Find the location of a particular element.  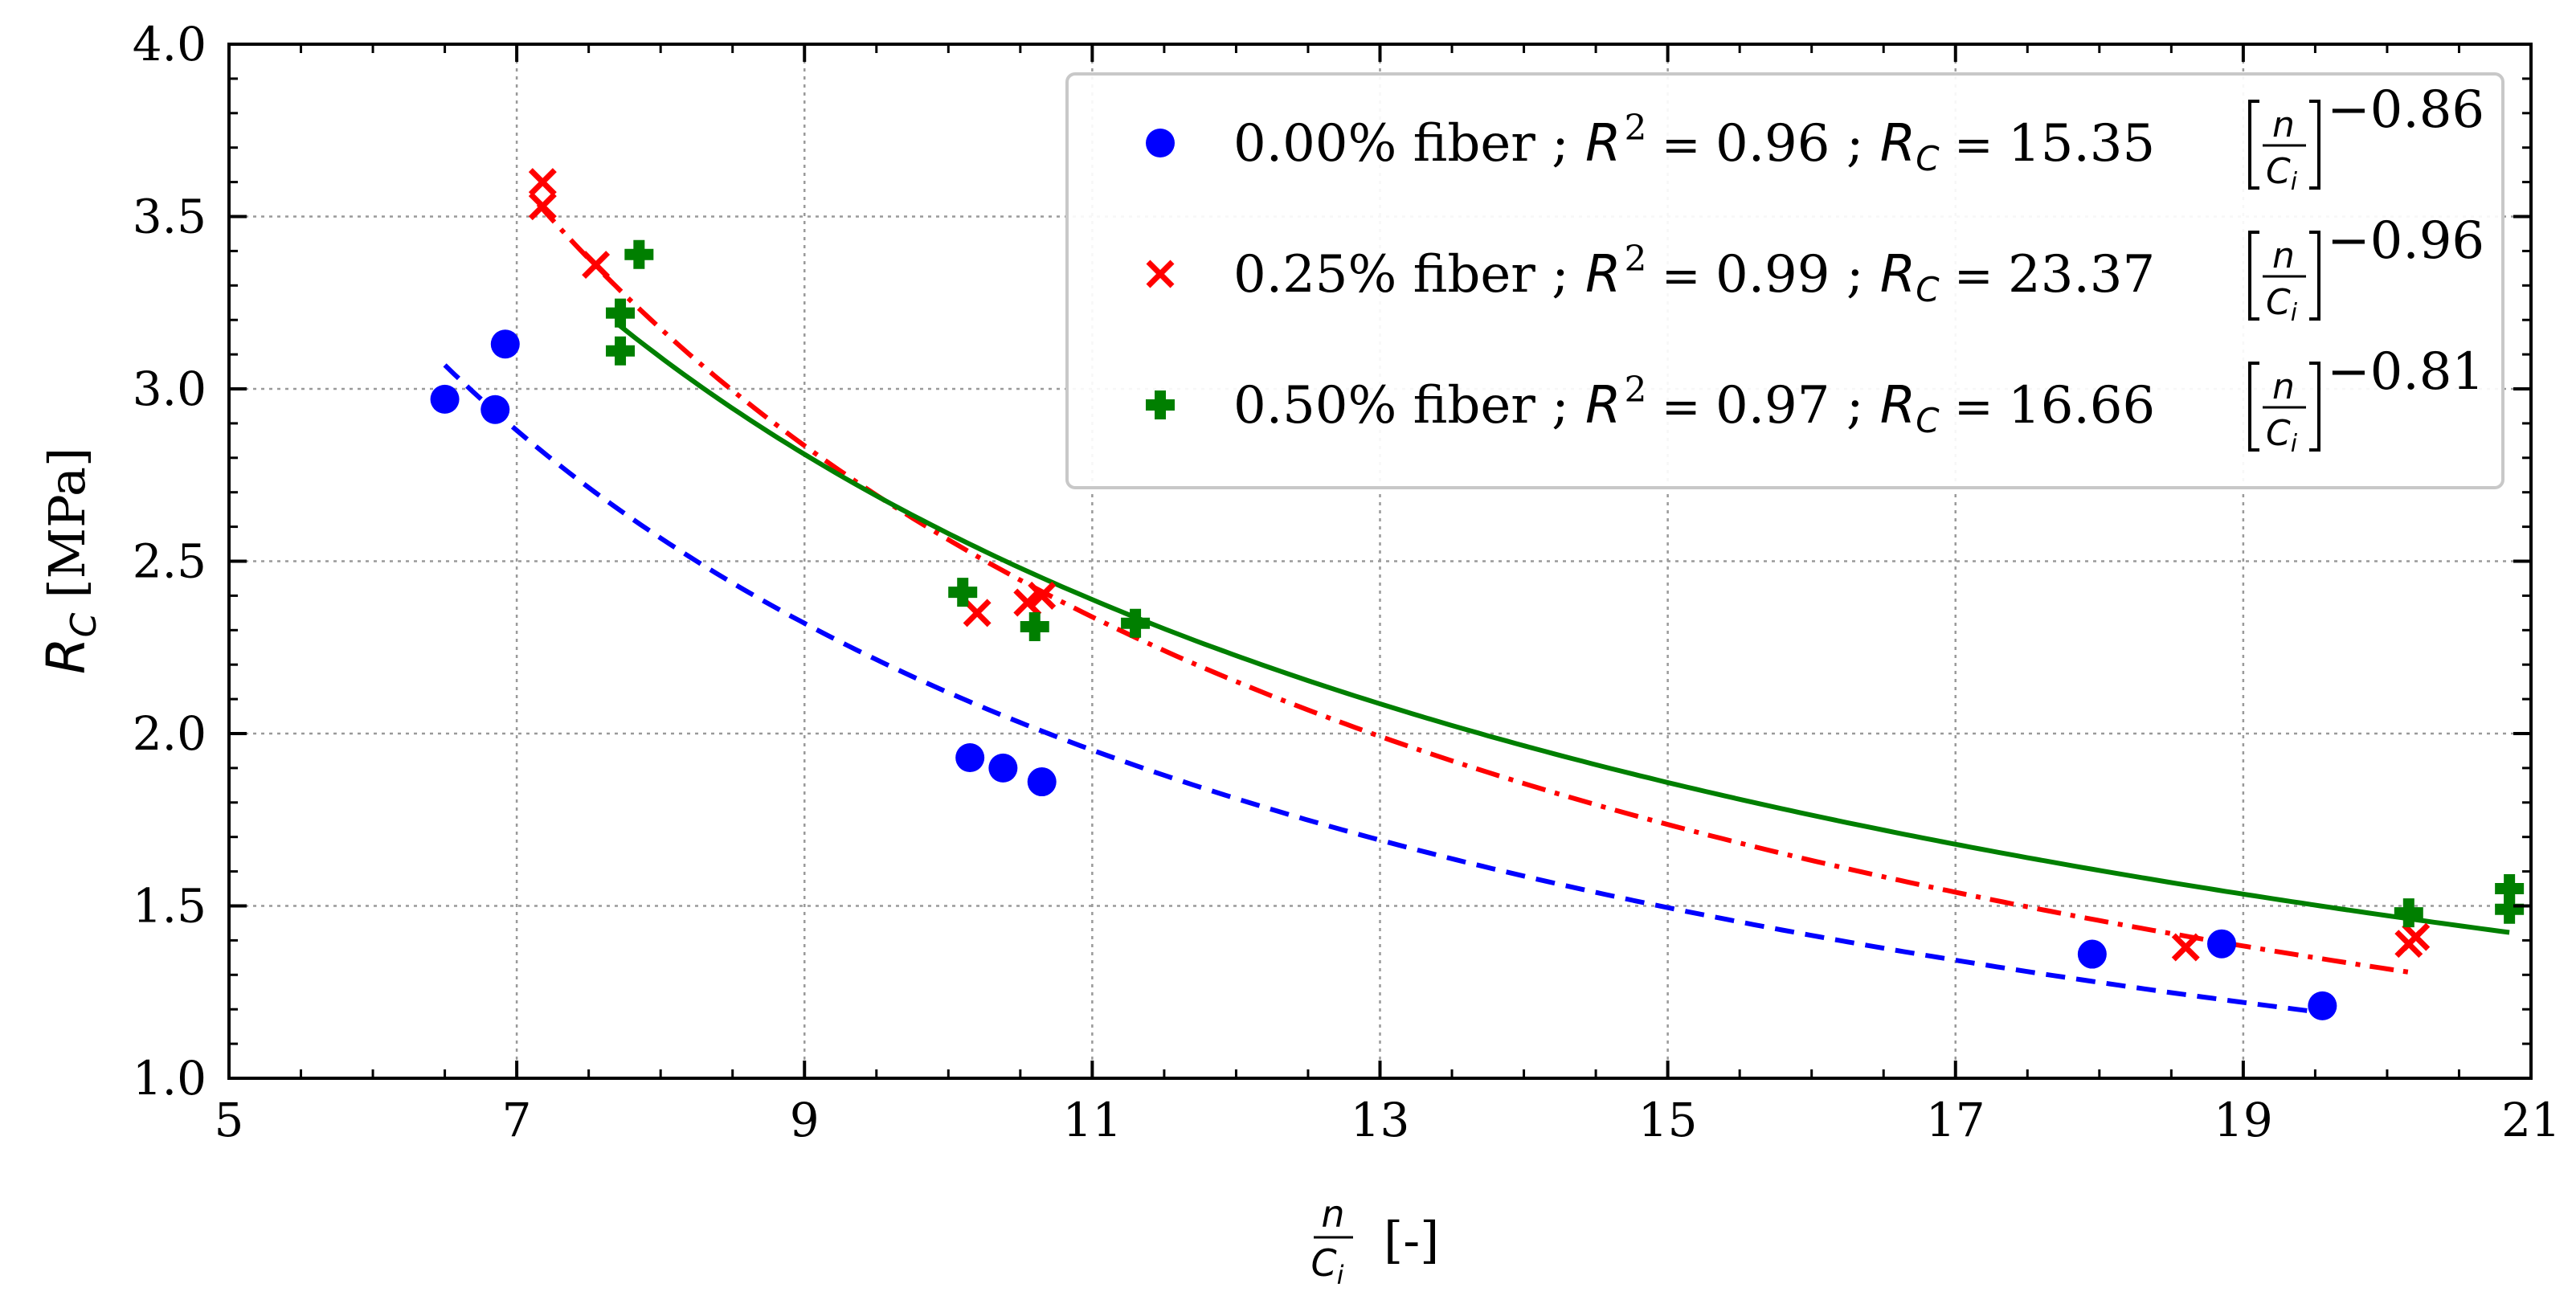

x-axis-numerator: n is located at coordinates (1333, 1214).